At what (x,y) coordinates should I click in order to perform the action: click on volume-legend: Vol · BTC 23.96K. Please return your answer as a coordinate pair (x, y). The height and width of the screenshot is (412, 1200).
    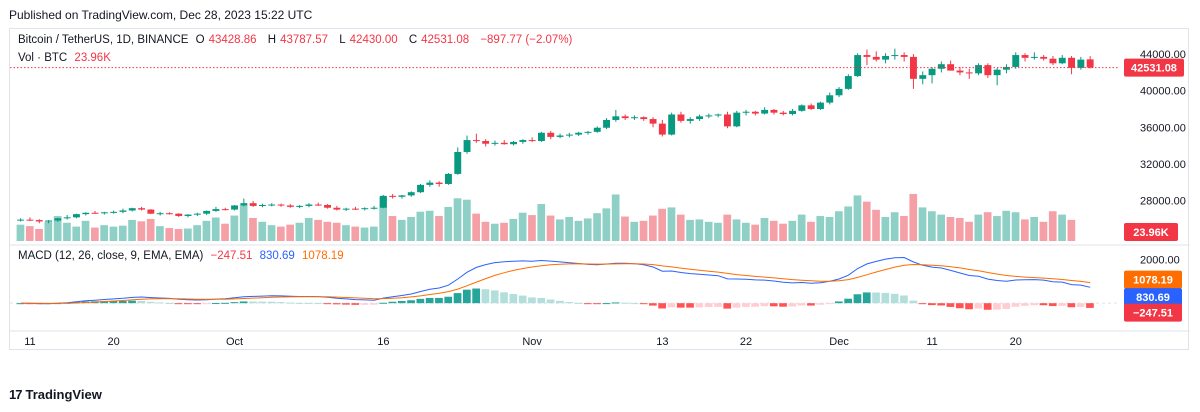
    Looking at the image, I should click on (66, 58).